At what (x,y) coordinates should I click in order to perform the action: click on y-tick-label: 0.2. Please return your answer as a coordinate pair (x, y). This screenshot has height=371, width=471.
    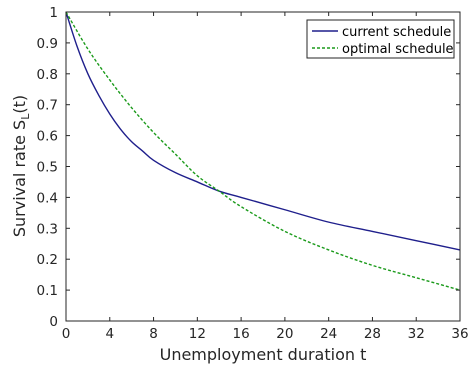
    Looking at the image, I should click on (47, 260).